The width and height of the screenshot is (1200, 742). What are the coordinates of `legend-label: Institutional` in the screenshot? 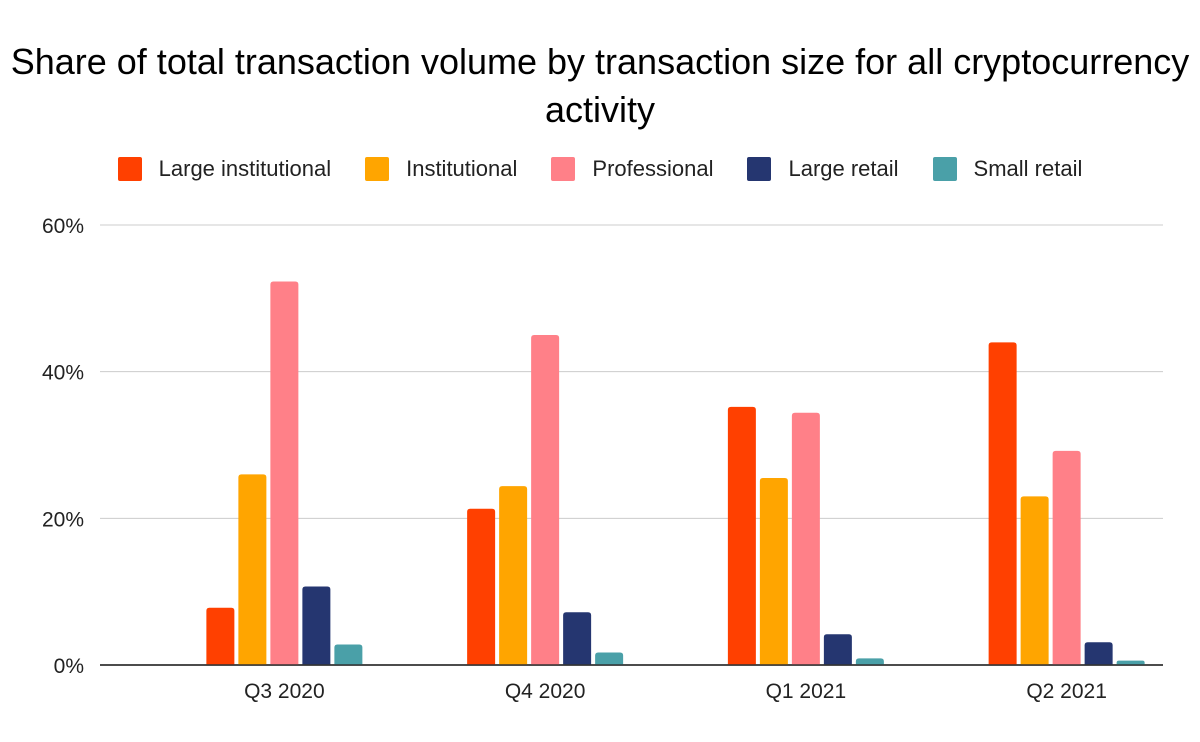 It's located at (462, 168).